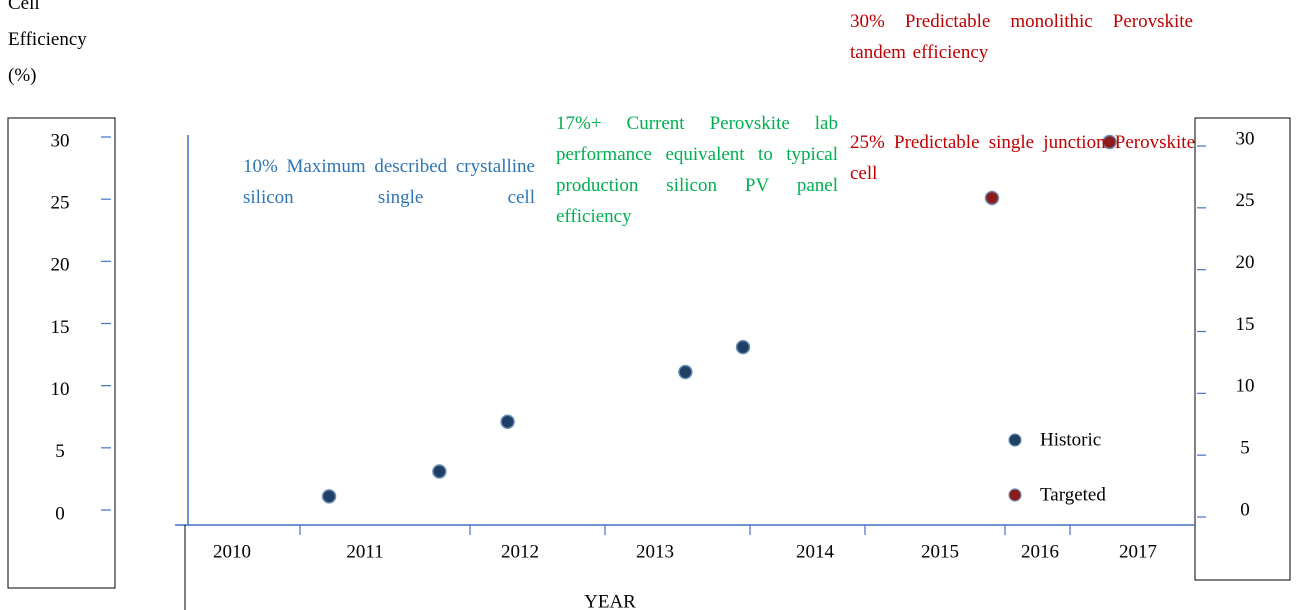  What do you see at coordinates (655, 551) in the screenshot?
I see `x-tick-label: 2013` at bounding box center [655, 551].